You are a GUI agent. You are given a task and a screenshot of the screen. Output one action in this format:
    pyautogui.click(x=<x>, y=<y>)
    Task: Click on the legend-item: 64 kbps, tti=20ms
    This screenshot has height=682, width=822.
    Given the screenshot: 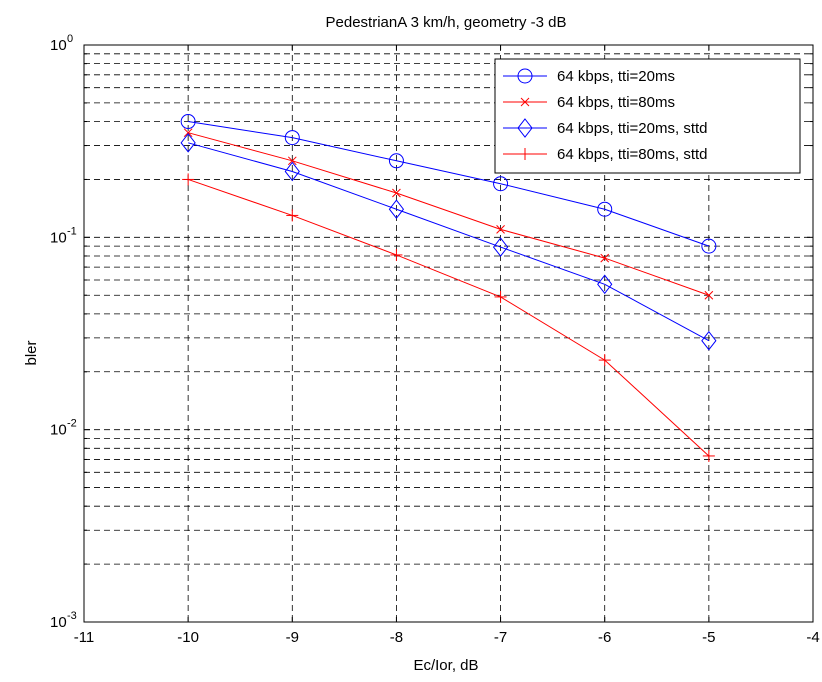 What is the action you would take?
    pyautogui.click(x=589, y=76)
    